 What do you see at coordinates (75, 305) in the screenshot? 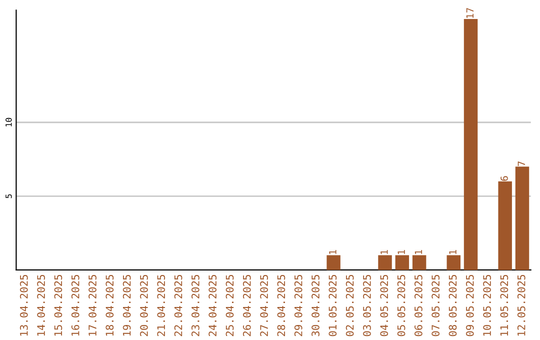
I see `x-tick-label: 16.04.2025` at bounding box center [75, 305].